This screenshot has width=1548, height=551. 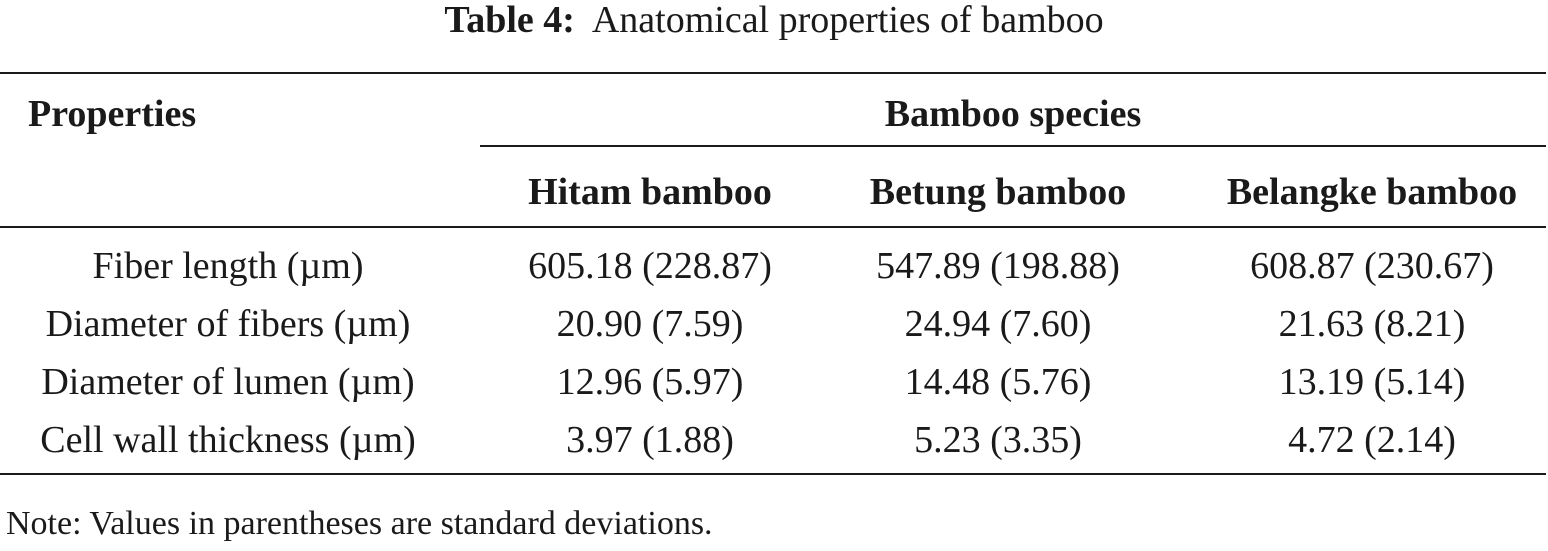 I want to click on table-caption-label: Table 4:, so click(x=509, y=20).